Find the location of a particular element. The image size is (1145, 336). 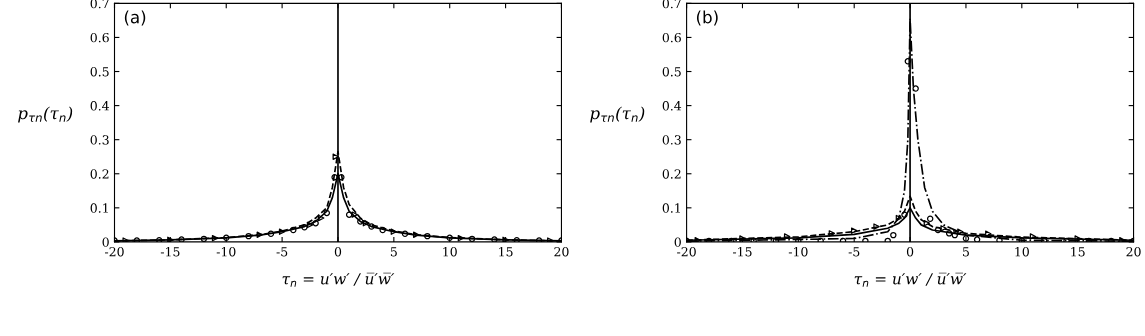

annotation: (a) is located at coordinates (135, 18).